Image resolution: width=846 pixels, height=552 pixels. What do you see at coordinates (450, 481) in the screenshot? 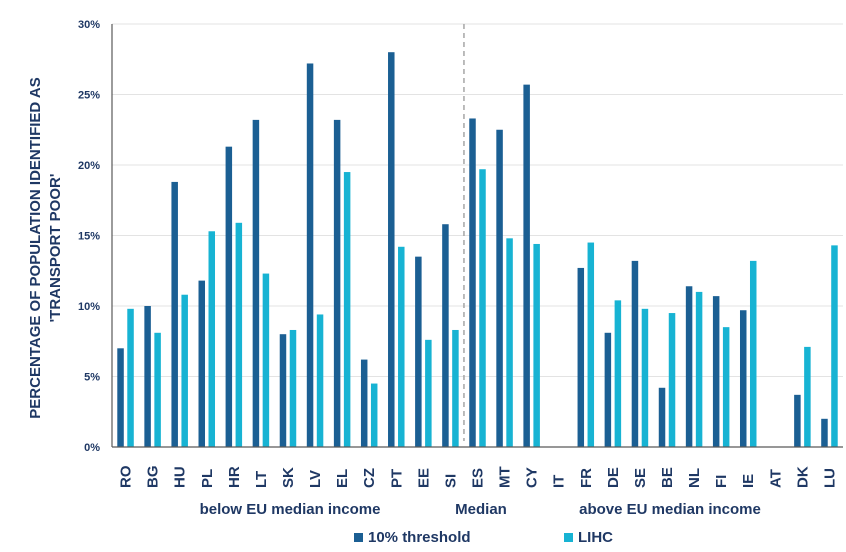
I see `x-tick-label-si: SI` at bounding box center [450, 481].